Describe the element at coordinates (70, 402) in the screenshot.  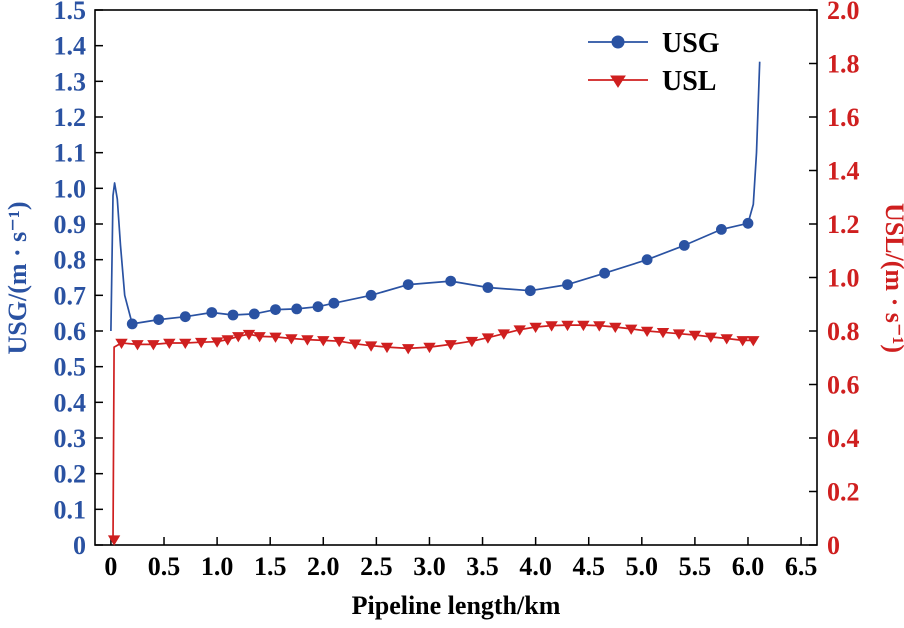
I see `left-y-tick-label: 0.4` at that location.